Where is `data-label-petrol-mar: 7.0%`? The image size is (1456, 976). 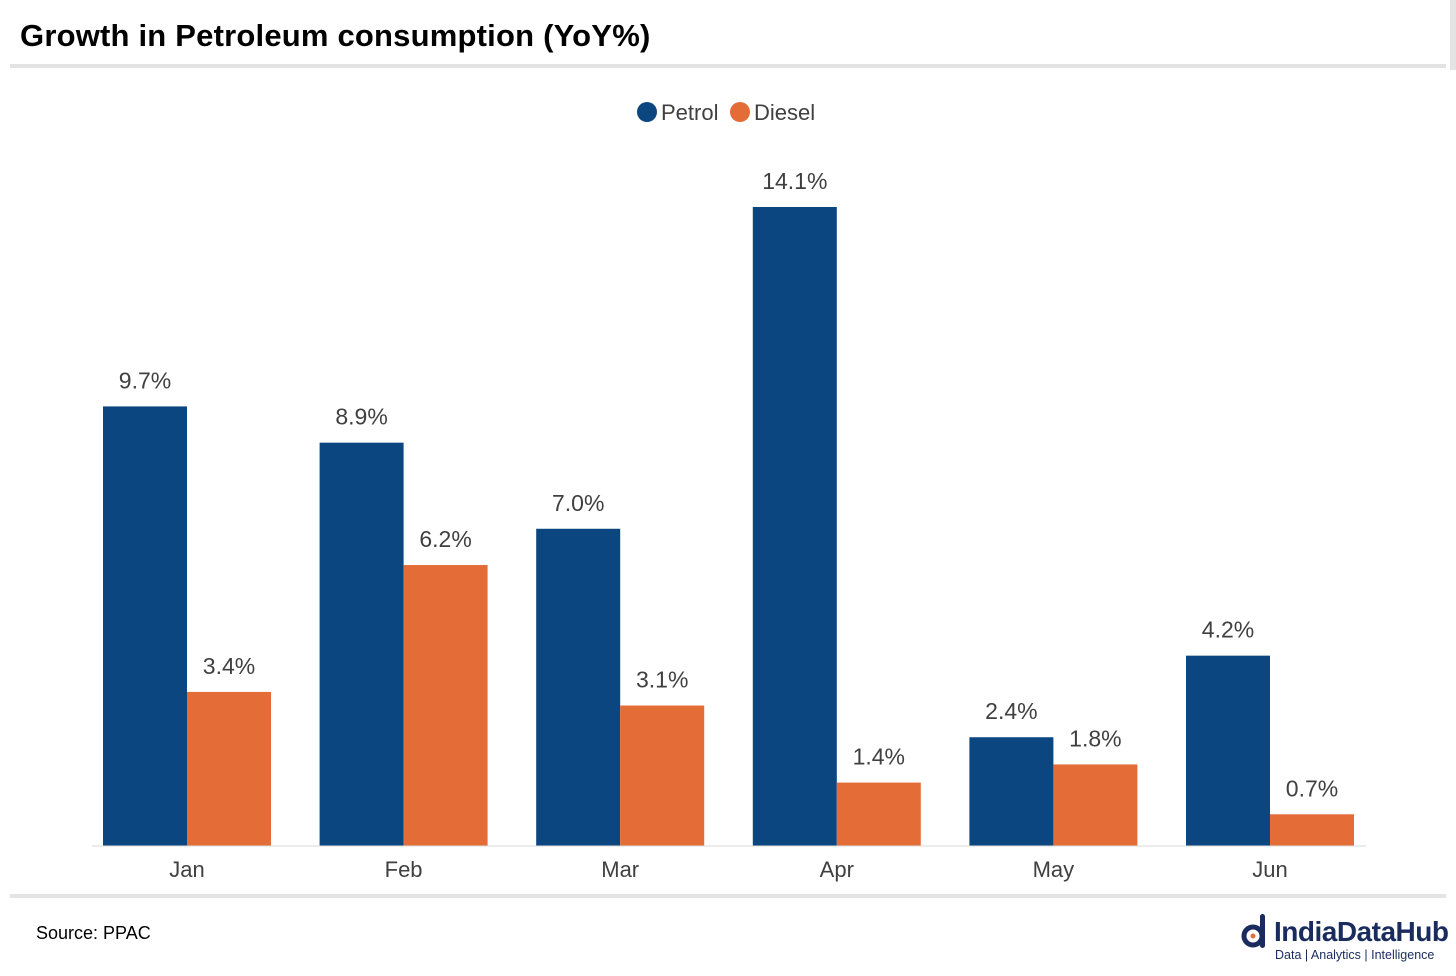 data-label-petrol-mar: 7.0% is located at coordinates (578, 503).